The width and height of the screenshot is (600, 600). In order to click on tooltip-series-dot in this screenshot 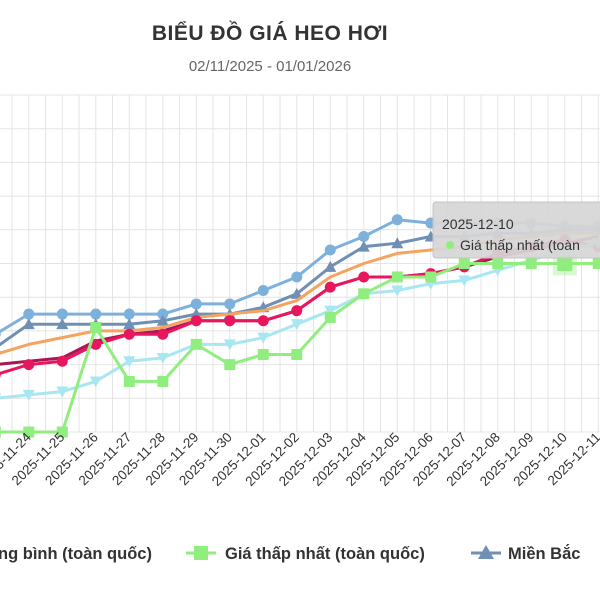, I will do `click(450, 245)`.